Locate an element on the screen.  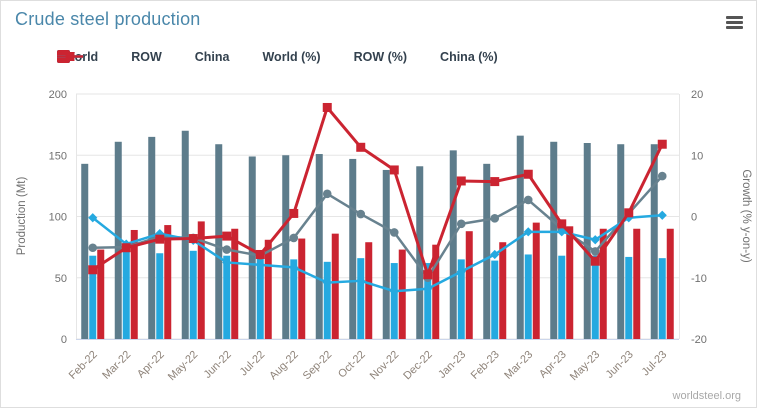
legend-item-china: China (%) is located at coordinates (277, 57).